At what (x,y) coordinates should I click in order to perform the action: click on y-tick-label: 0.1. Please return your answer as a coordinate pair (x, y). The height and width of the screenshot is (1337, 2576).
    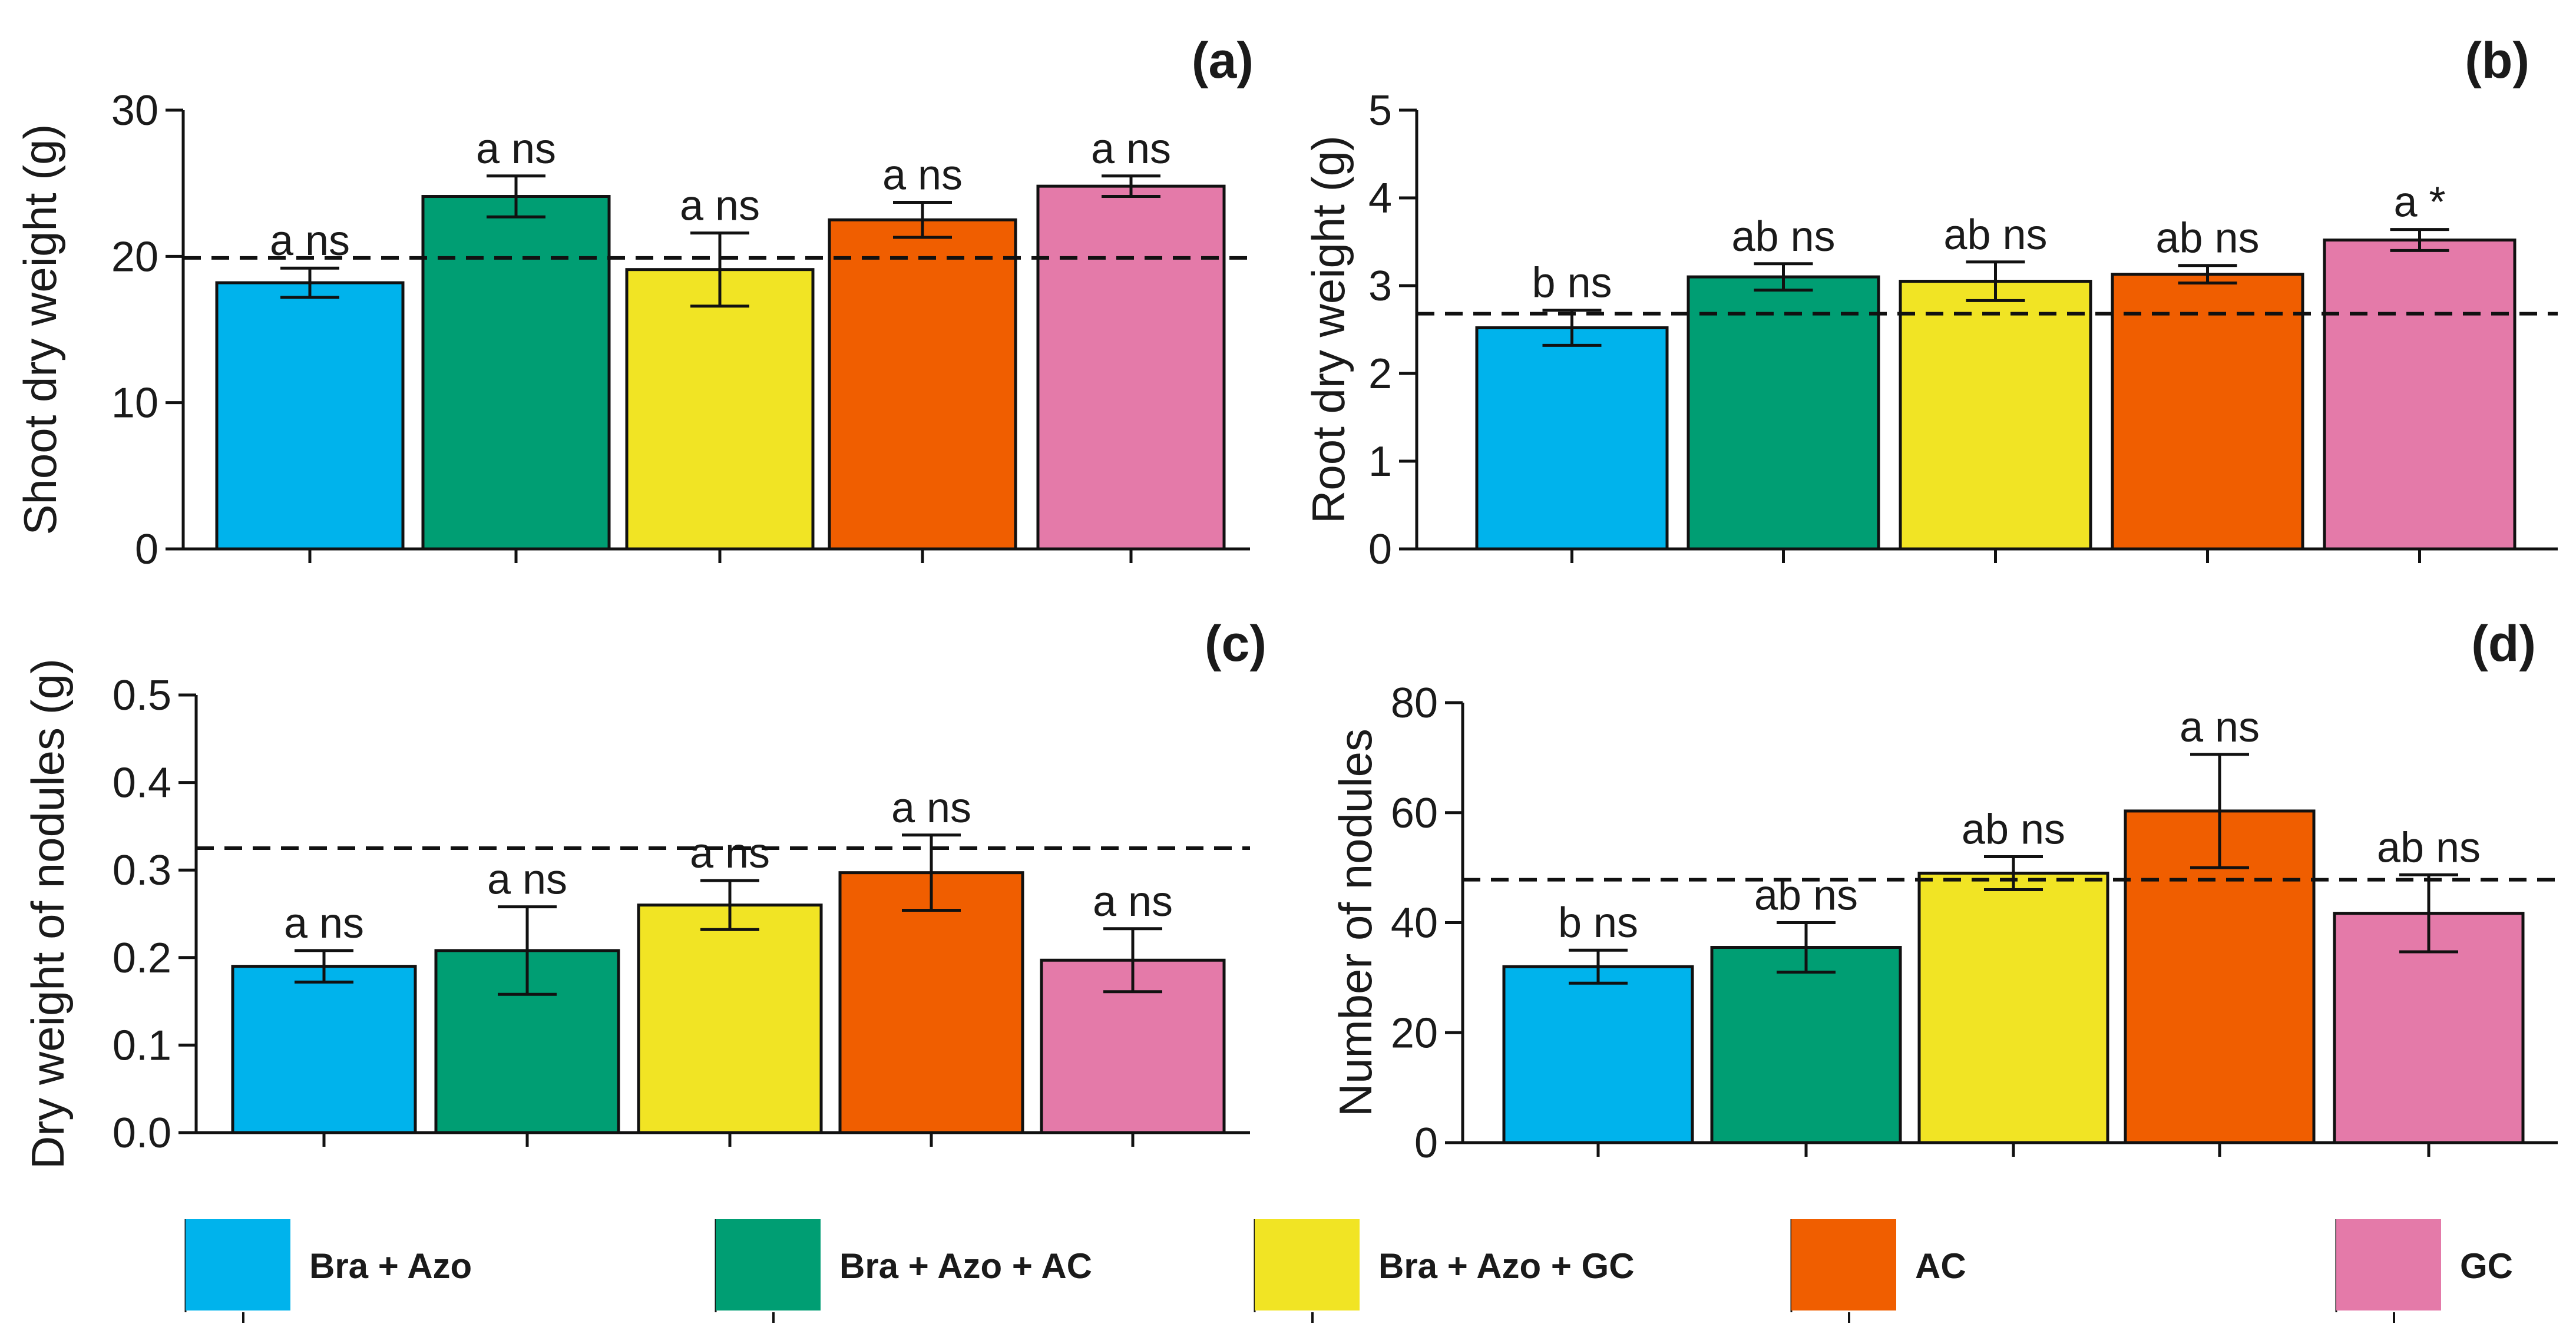
    Looking at the image, I should click on (142, 1045).